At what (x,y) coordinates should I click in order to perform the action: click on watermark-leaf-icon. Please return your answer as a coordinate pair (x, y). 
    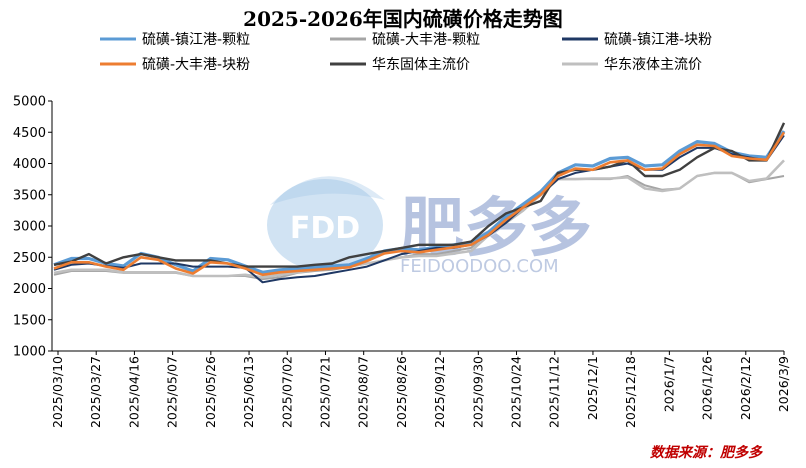
    Looking at the image, I should click on (327, 190).